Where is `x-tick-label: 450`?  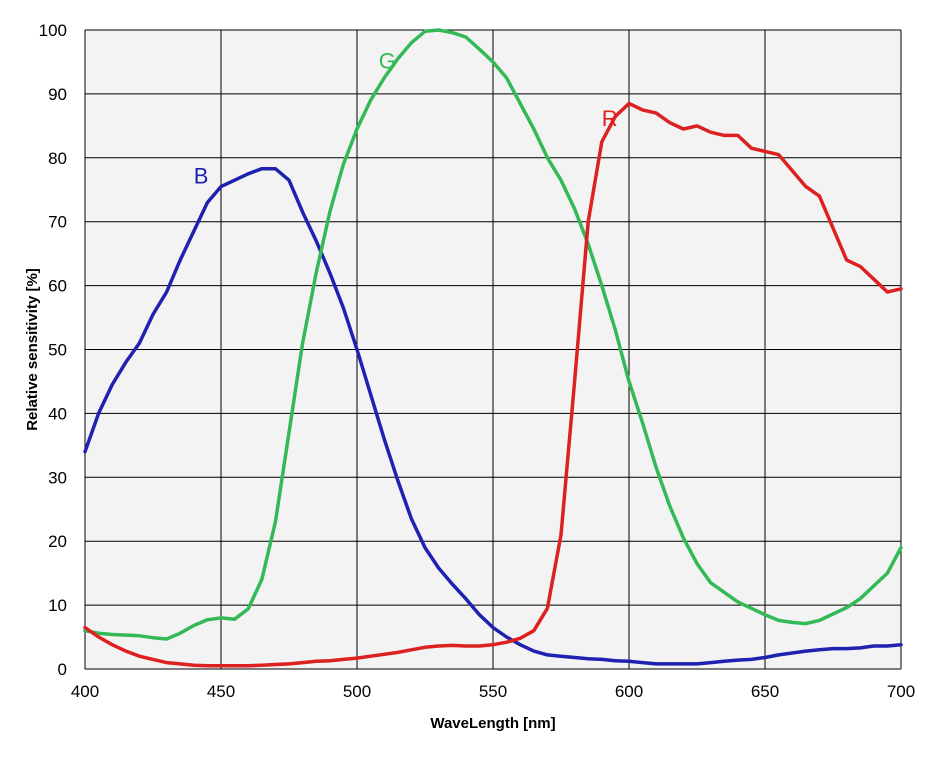
x-tick-label: 450 is located at coordinates (221, 691).